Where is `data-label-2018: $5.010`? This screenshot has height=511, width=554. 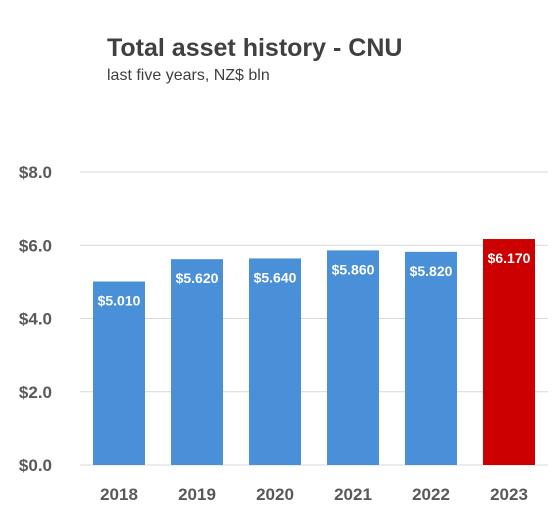
data-label-2018: $5.010 is located at coordinates (119, 301).